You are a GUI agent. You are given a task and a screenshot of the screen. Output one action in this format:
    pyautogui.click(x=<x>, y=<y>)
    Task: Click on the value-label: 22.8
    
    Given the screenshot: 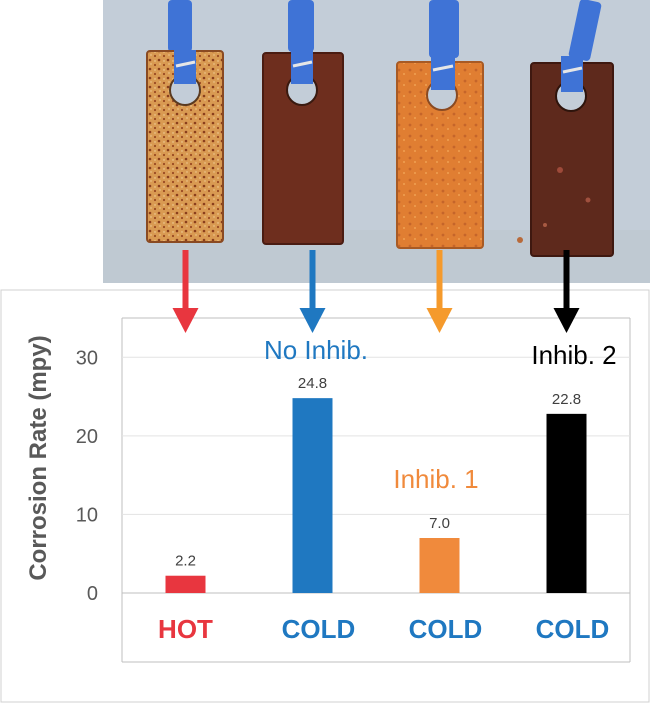 What is the action you would take?
    pyautogui.click(x=566, y=399)
    